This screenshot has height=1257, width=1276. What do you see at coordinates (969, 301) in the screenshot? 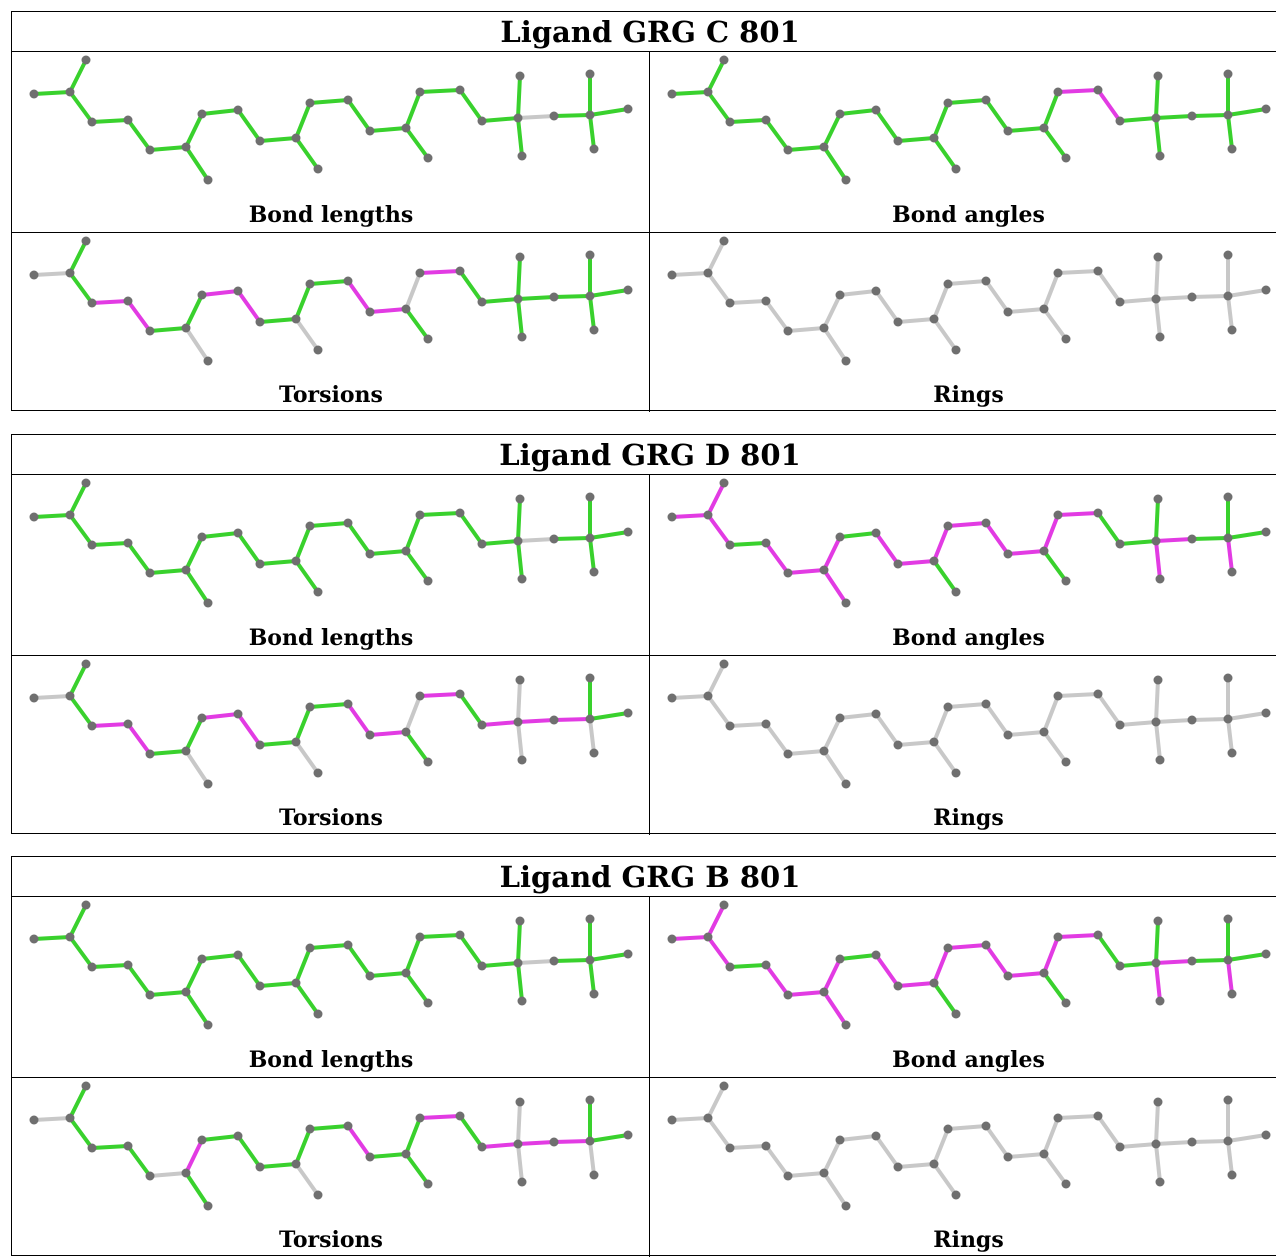
I see `molecule-diagram` at bounding box center [969, 301].